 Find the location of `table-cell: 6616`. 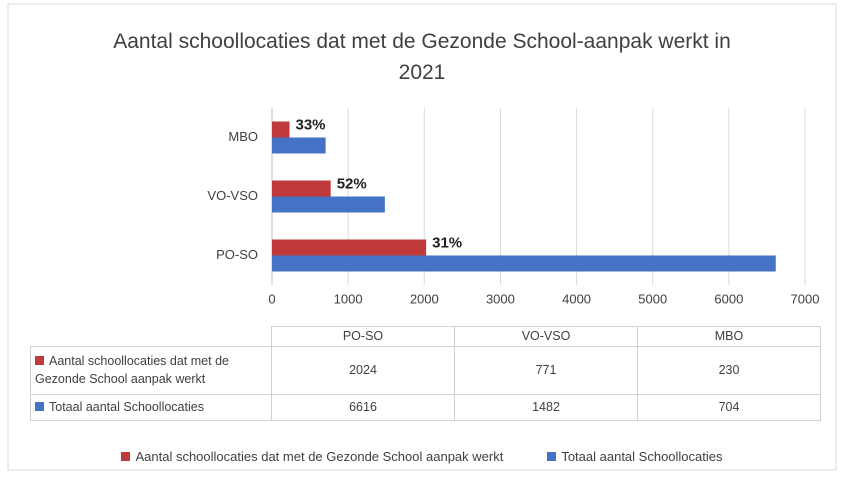

table-cell: 6616 is located at coordinates (363, 407).